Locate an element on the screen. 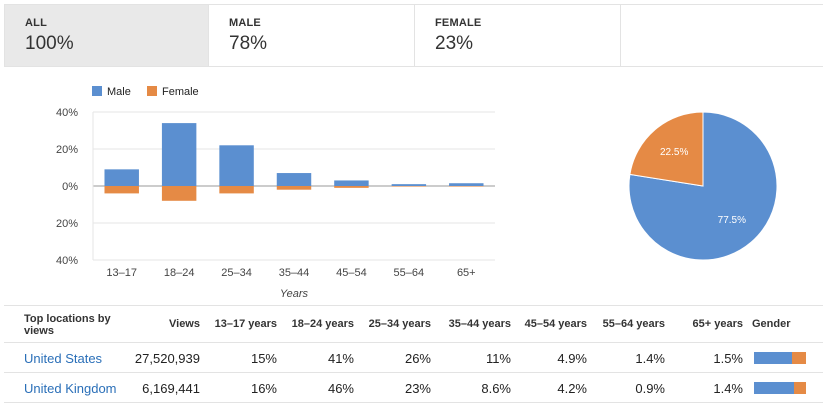 This screenshot has height=405, width=823. pie-slices is located at coordinates (703, 186).